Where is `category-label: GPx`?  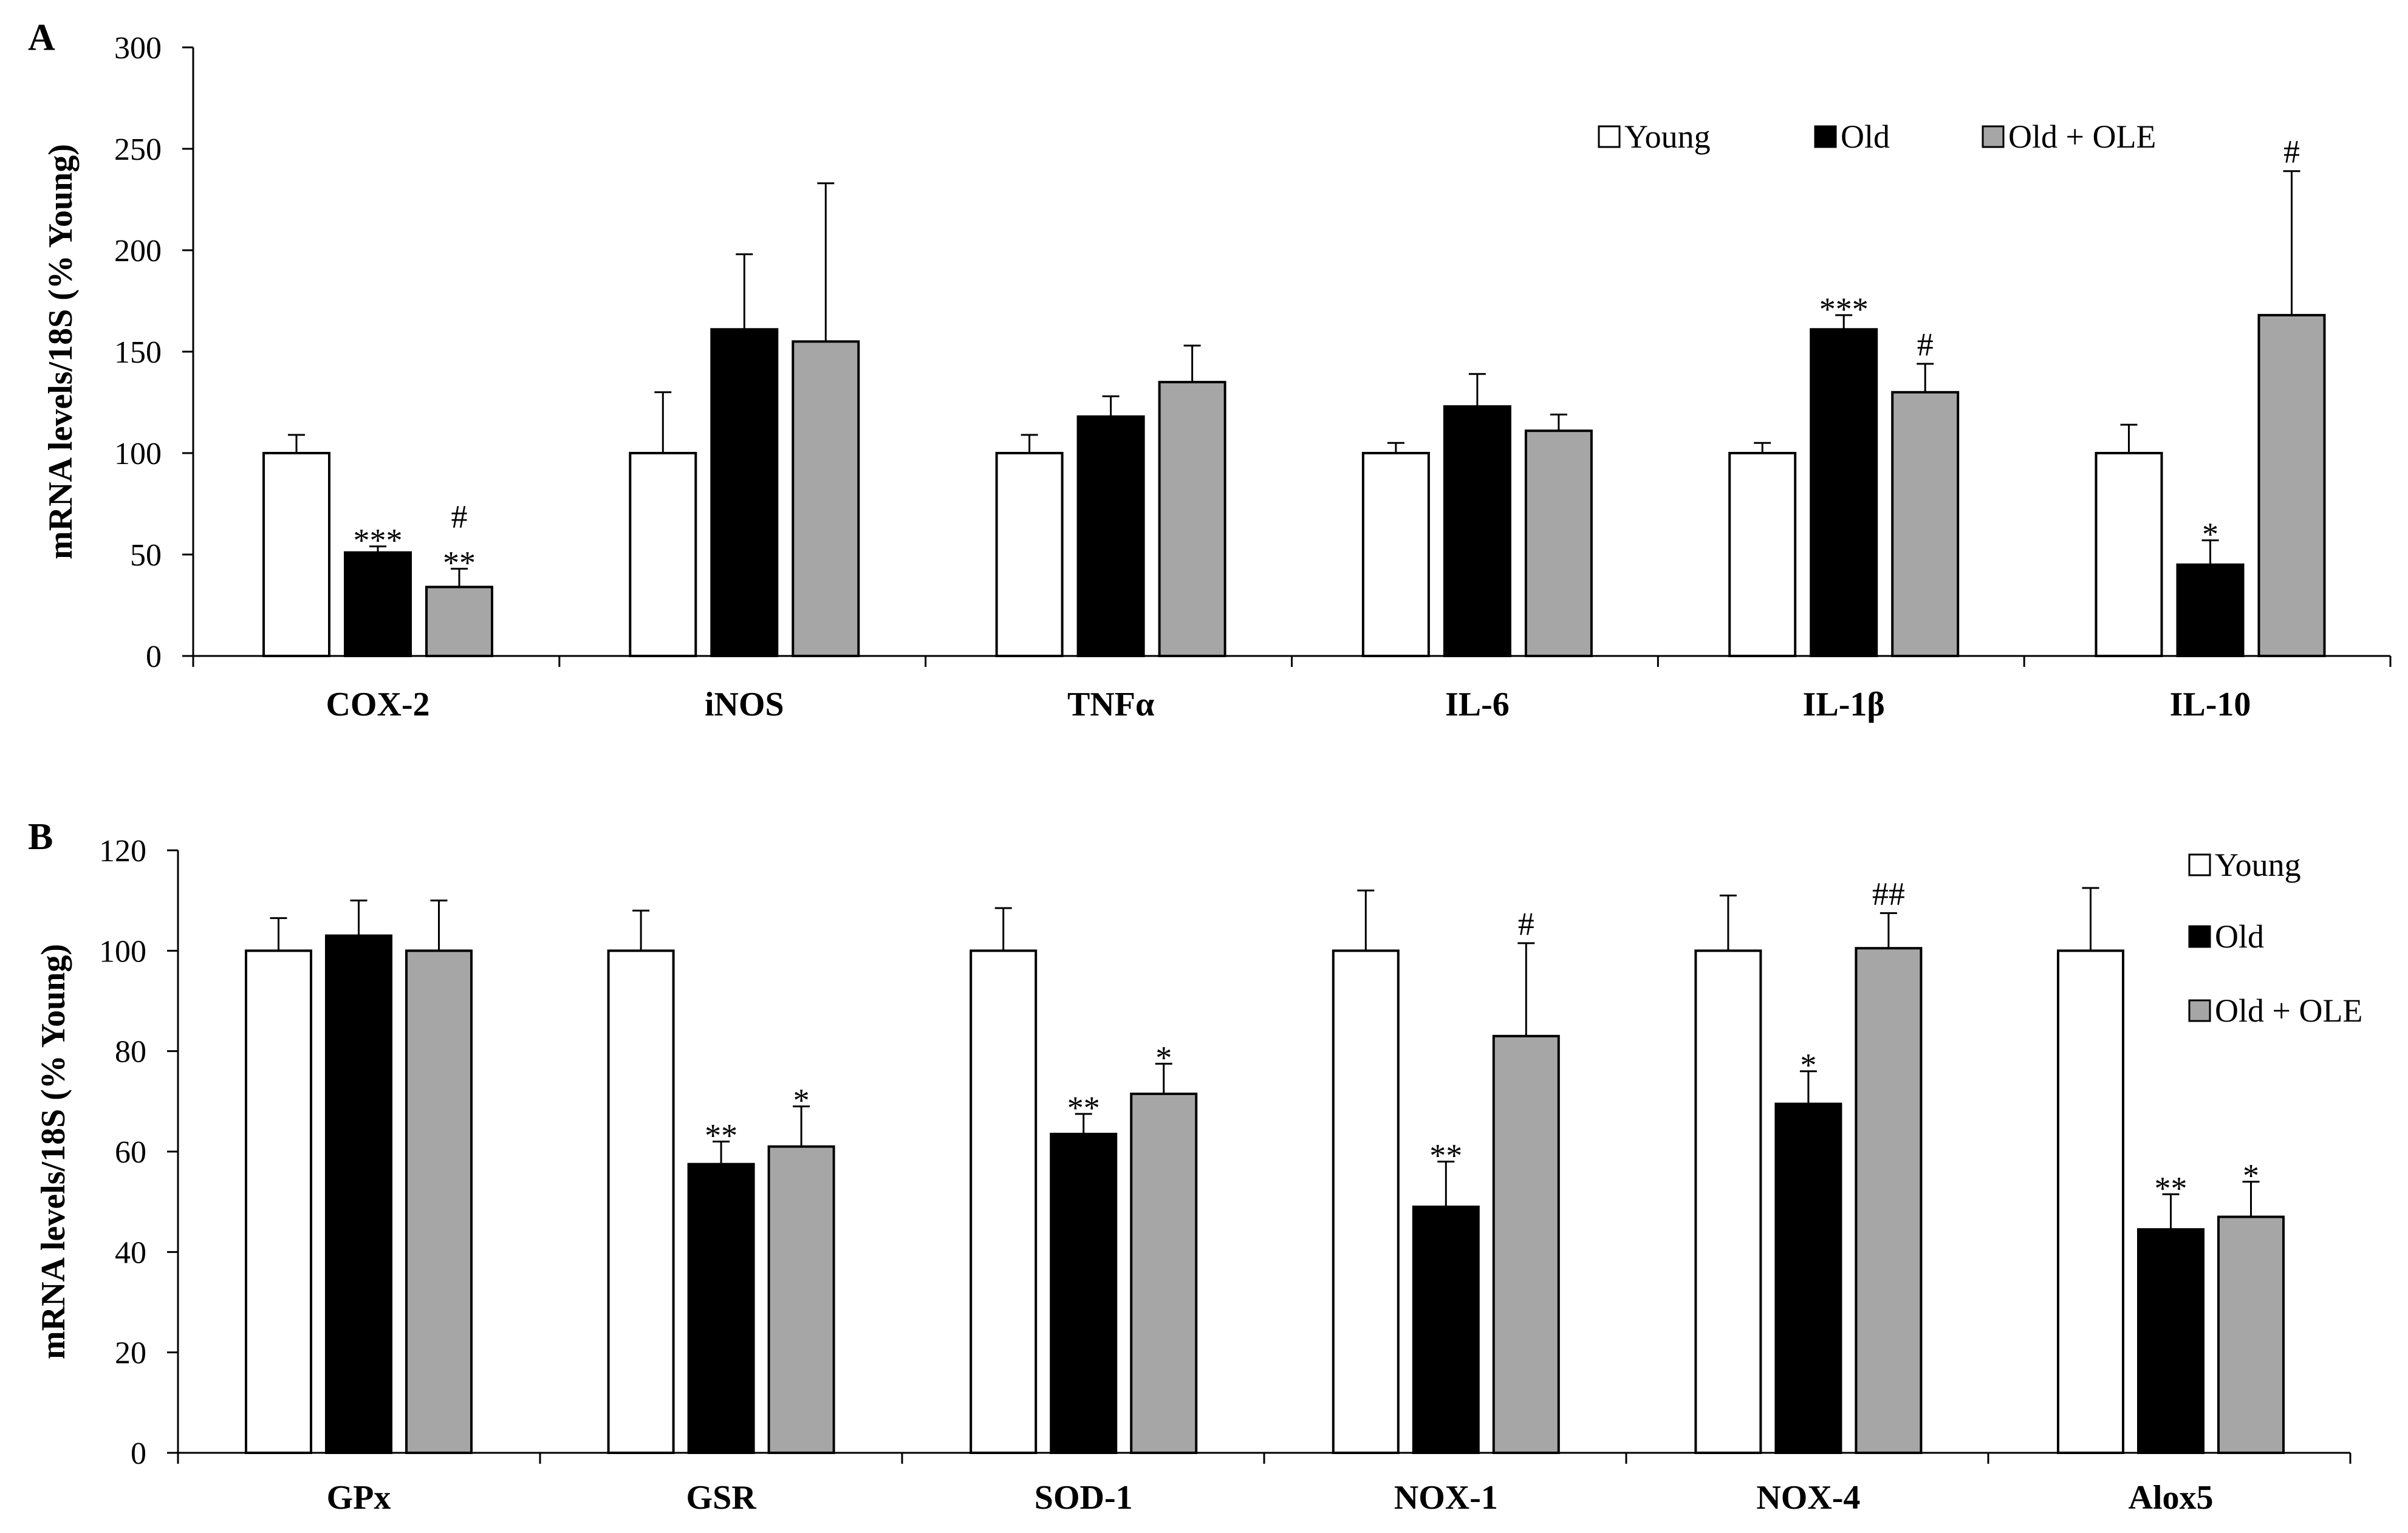
category-label: GPx is located at coordinates (359, 1498).